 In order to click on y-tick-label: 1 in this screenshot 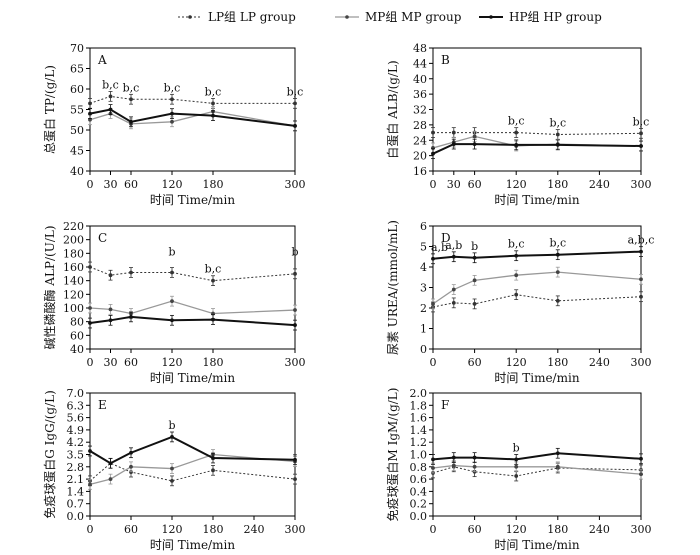, I will do `click(423, 329)`.